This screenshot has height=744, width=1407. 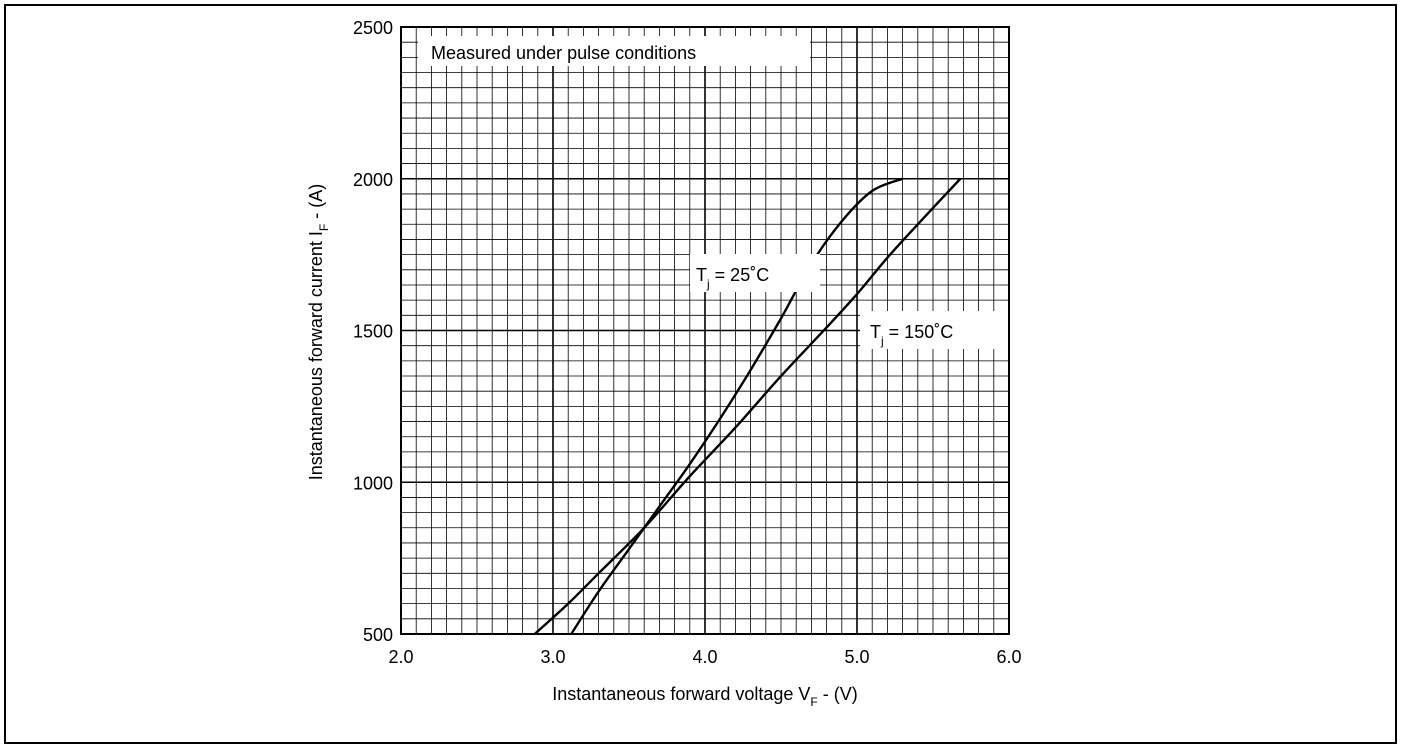 I want to click on x-tick-label: 3.0, so click(x=552, y=657).